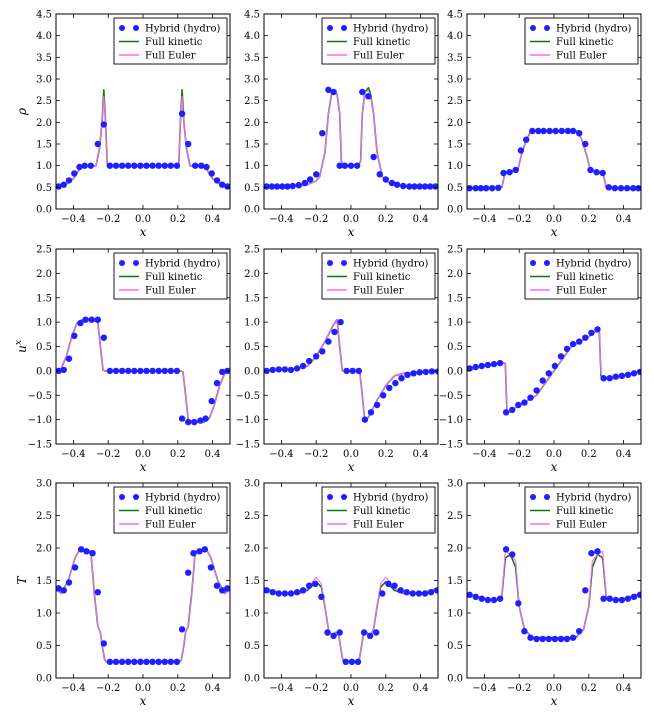 The image size is (654, 714). What do you see at coordinates (252, 58) in the screenshot?
I see `y-tick-label: 3.5` at bounding box center [252, 58].